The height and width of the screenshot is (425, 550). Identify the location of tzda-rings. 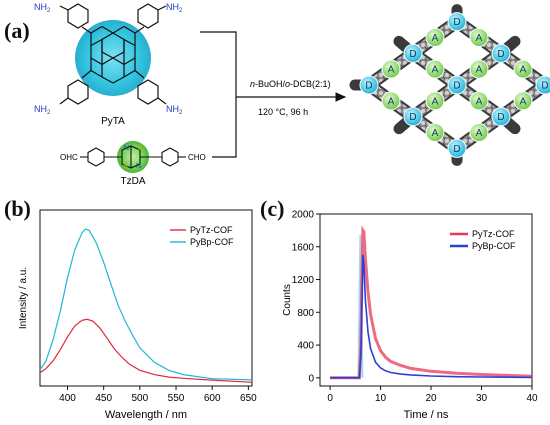
(133, 157).